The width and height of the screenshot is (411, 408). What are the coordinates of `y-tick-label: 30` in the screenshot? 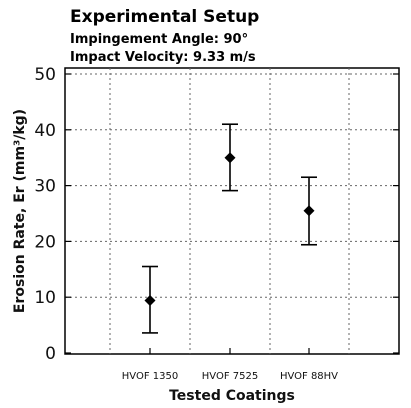 It's located at (45, 187).